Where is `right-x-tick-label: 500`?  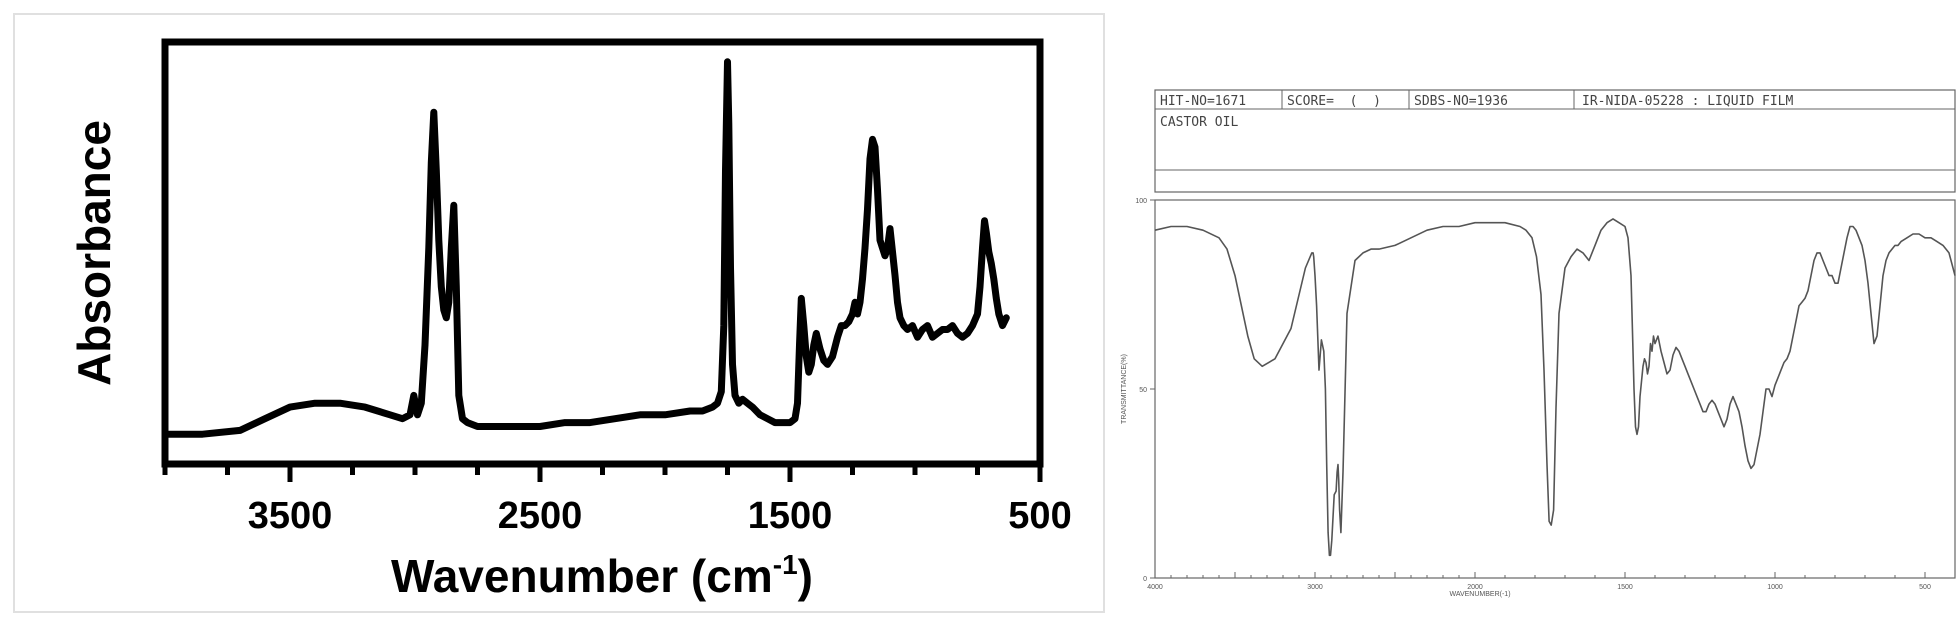 right-x-tick-label: 500 is located at coordinates (1925, 587).